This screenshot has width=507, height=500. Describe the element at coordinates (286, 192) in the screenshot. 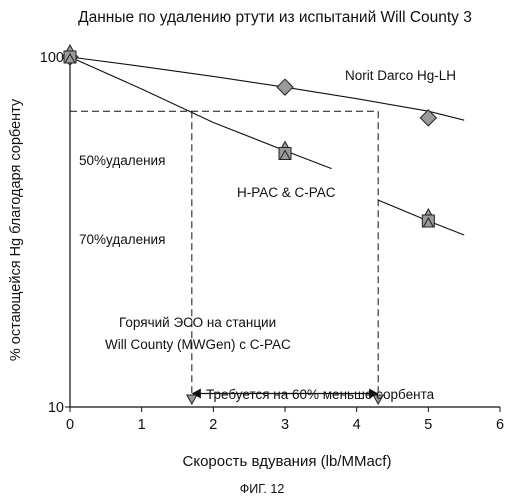

I see `annotation-hpac: H-PAC & C-PAC` at that location.